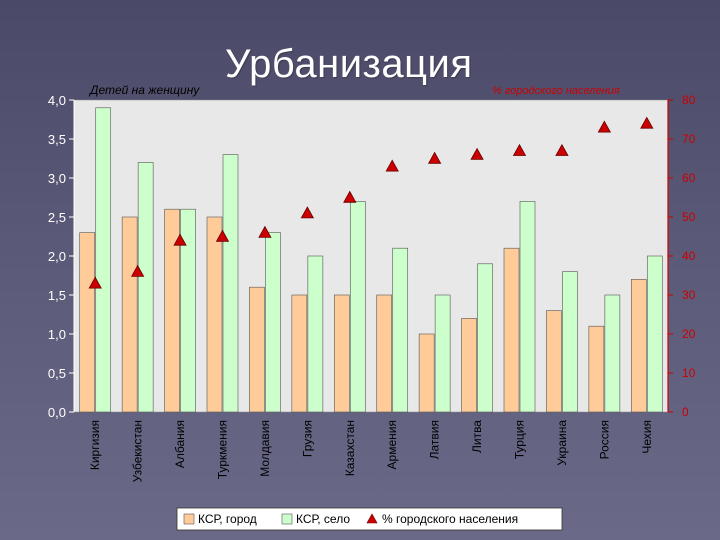  What do you see at coordinates (57, 178) in the screenshot?
I see `left-tick-label: 3,0` at bounding box center [57, 178].